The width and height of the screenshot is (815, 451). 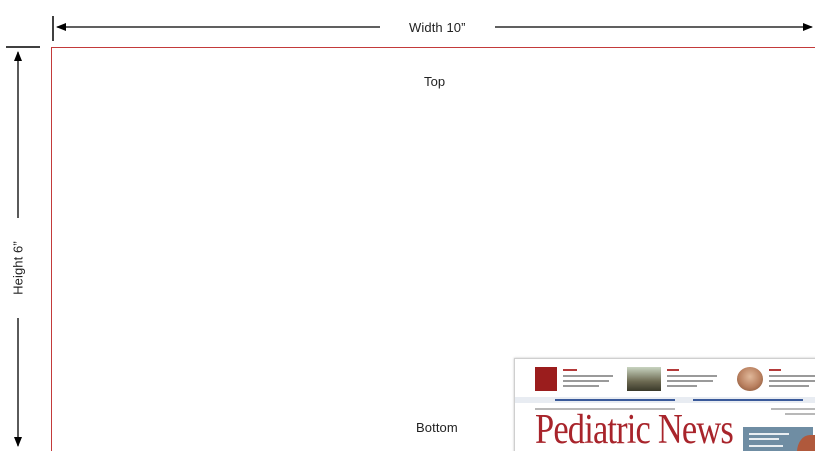 I want to click on sidebar-portrait, so click(x=806, y=443).